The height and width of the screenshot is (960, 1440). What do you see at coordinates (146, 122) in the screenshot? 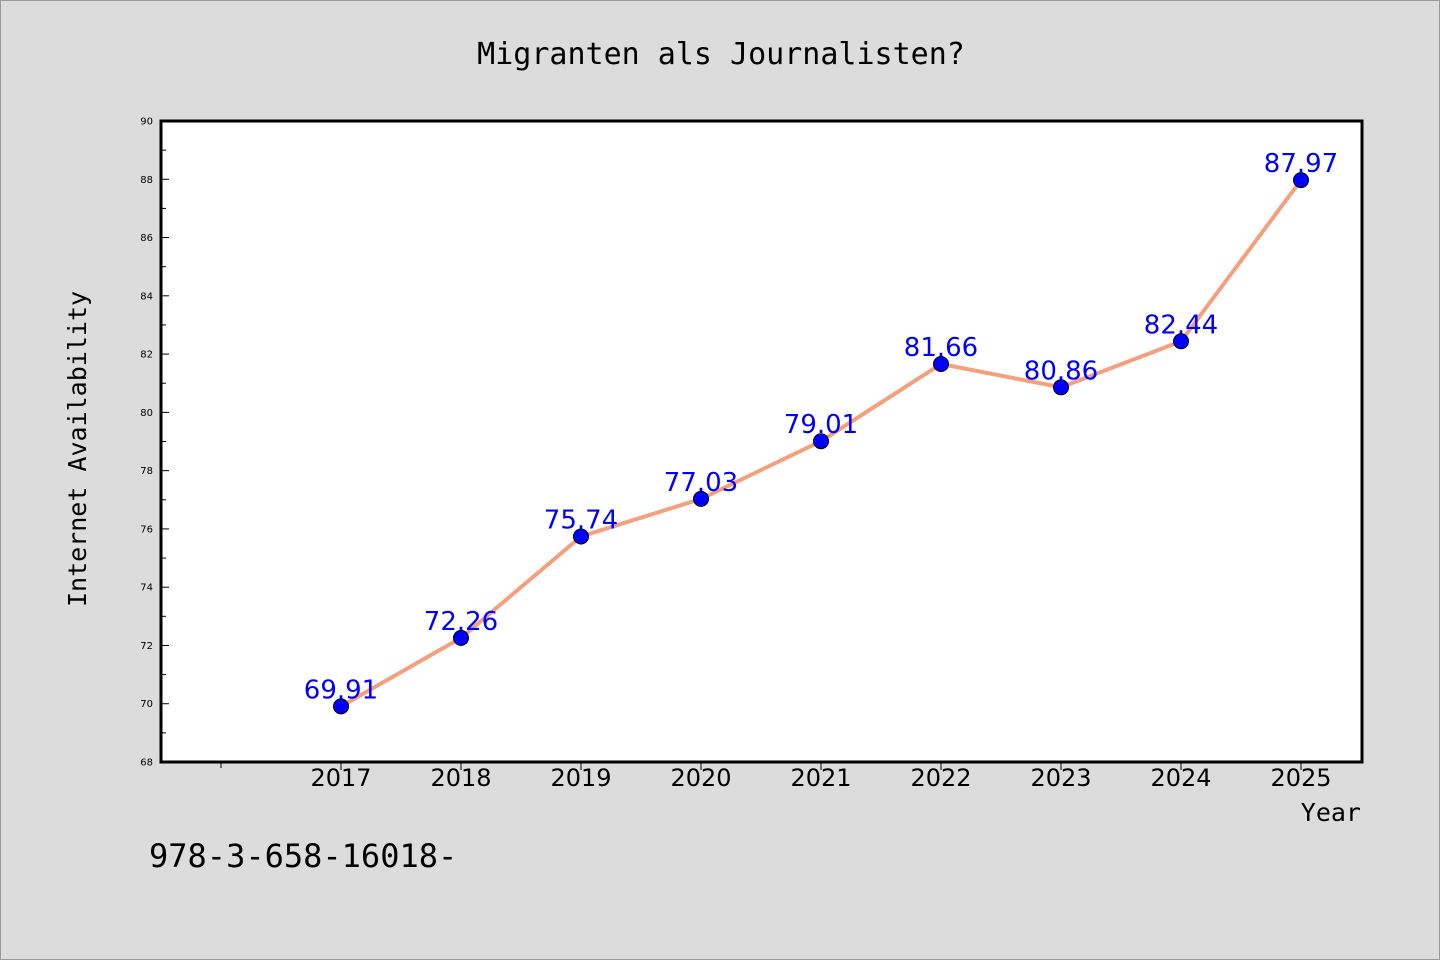
I see `y-tick-label: 90` at bounding box center [146, 122].